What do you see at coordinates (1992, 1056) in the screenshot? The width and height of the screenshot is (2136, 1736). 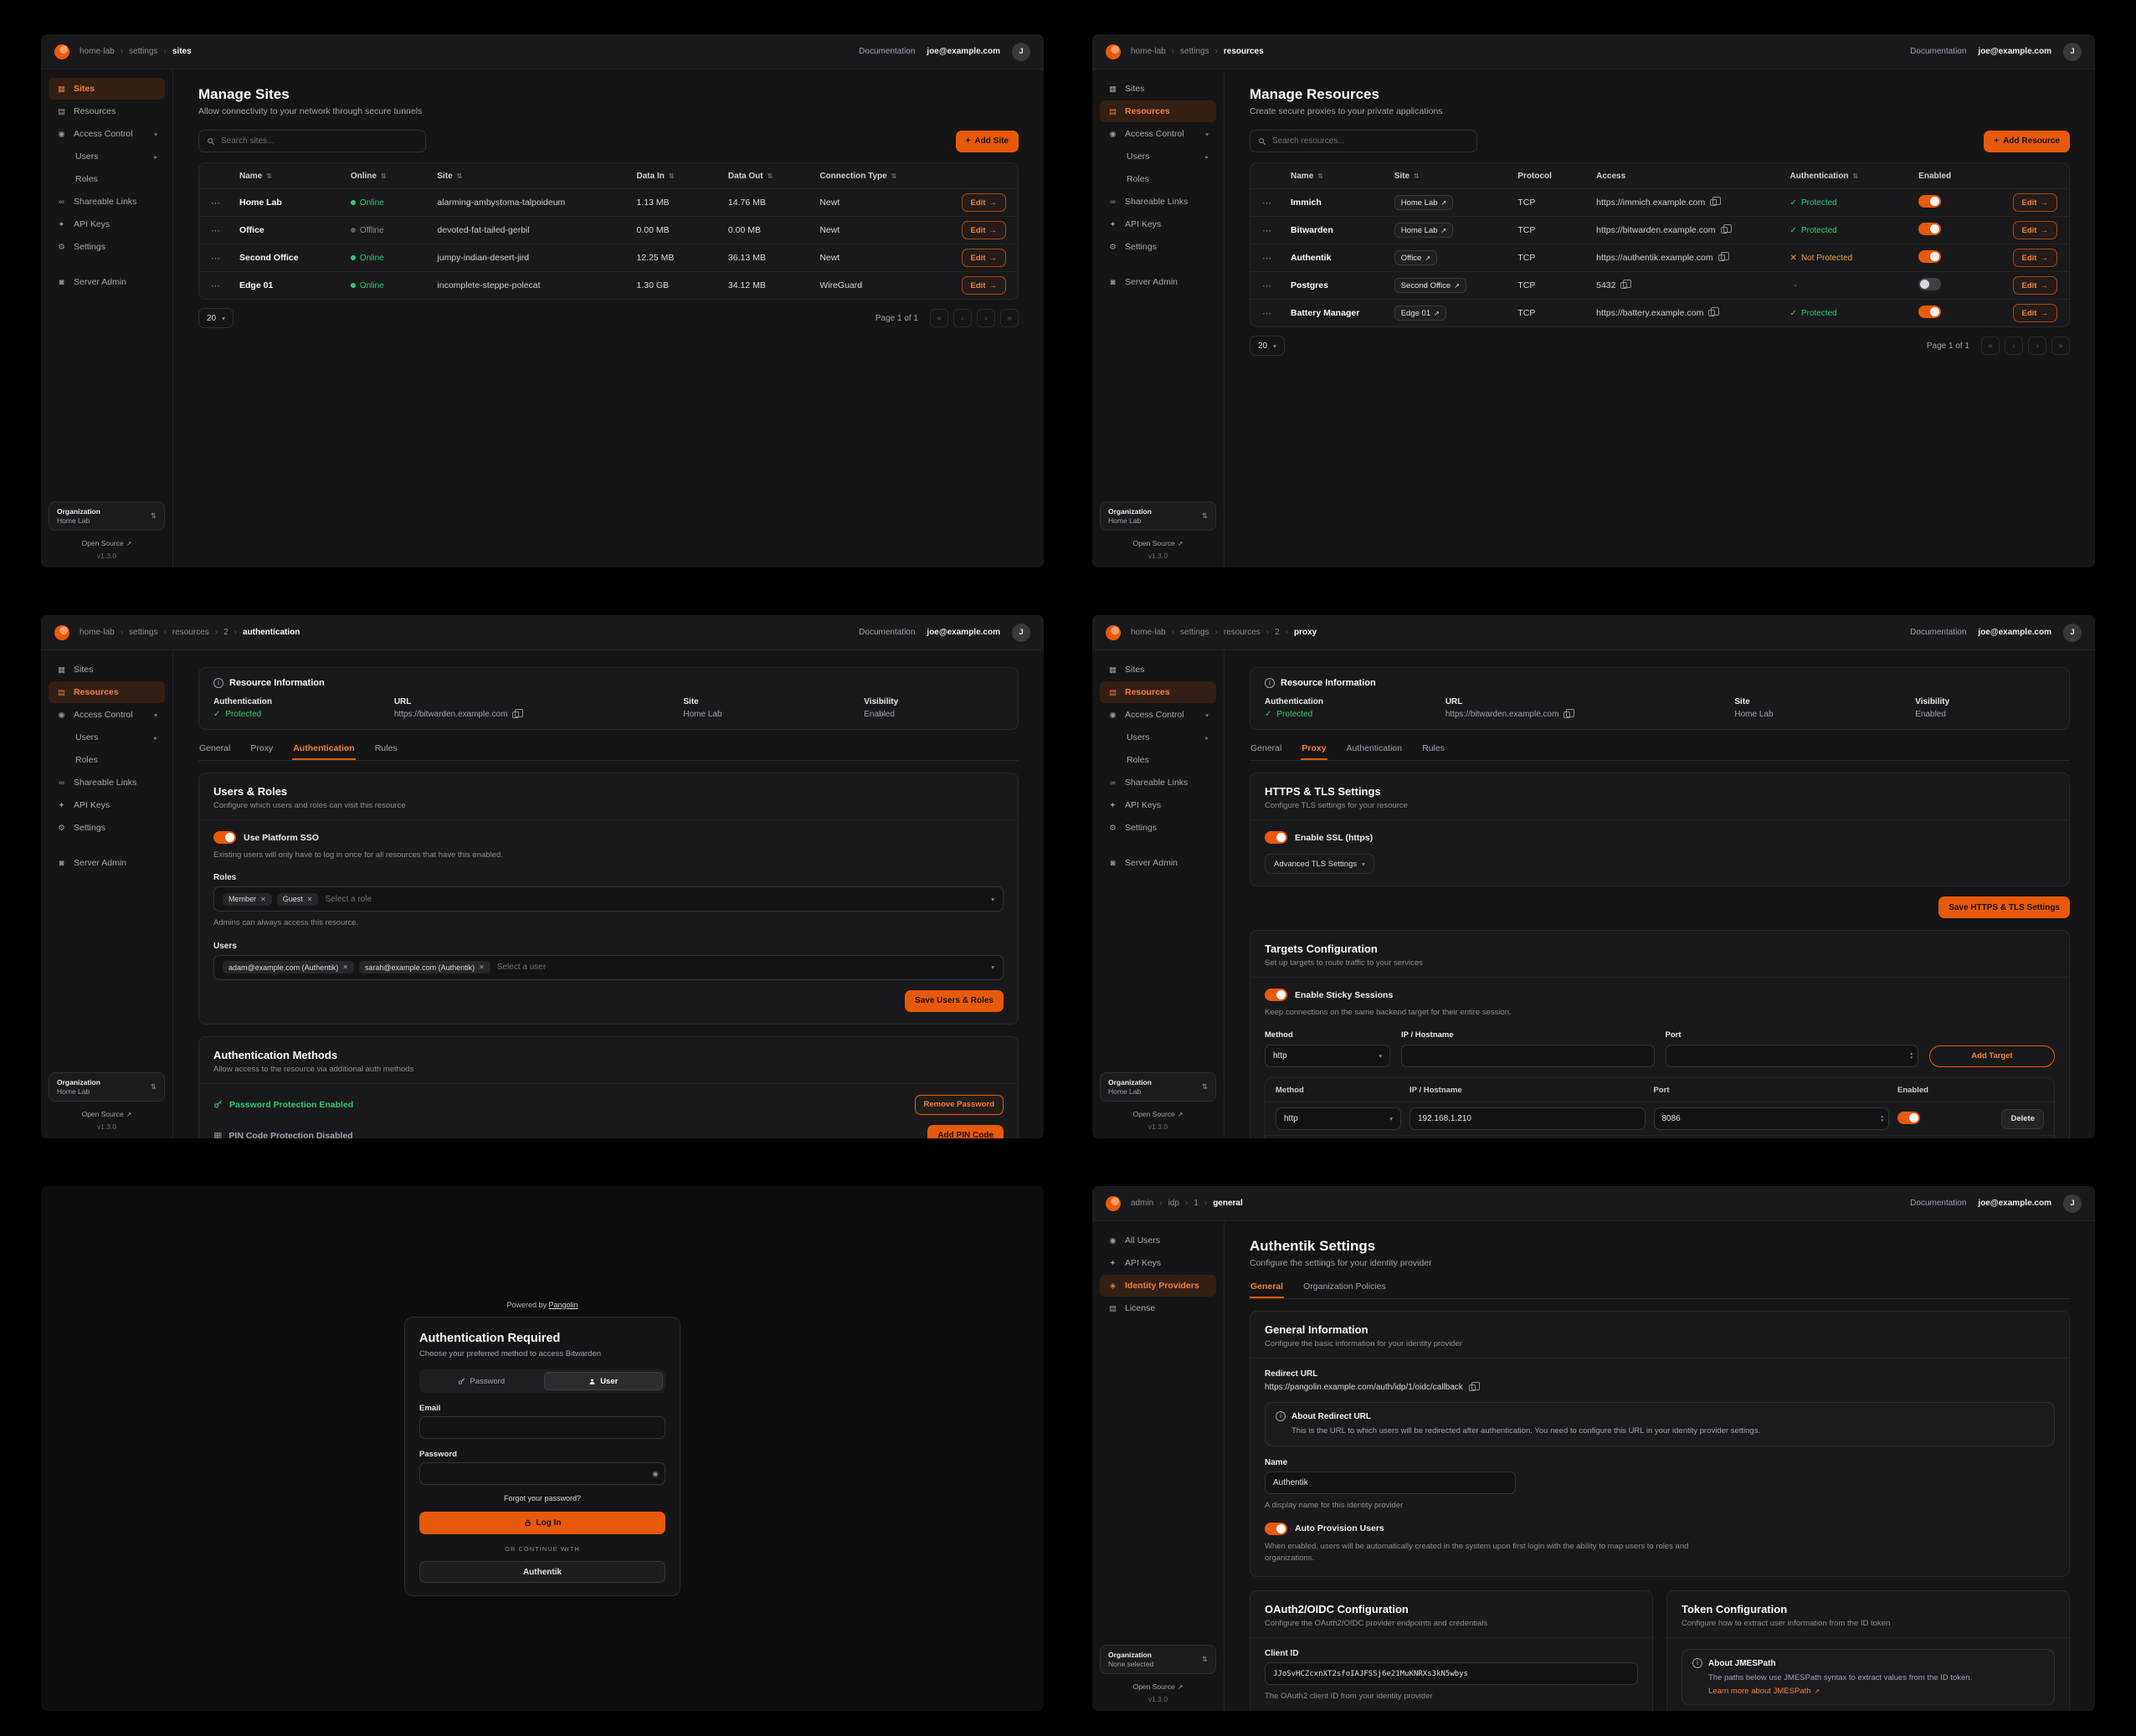 I see `add-target-button: Add Target` at bounding box center [1992, 1056].